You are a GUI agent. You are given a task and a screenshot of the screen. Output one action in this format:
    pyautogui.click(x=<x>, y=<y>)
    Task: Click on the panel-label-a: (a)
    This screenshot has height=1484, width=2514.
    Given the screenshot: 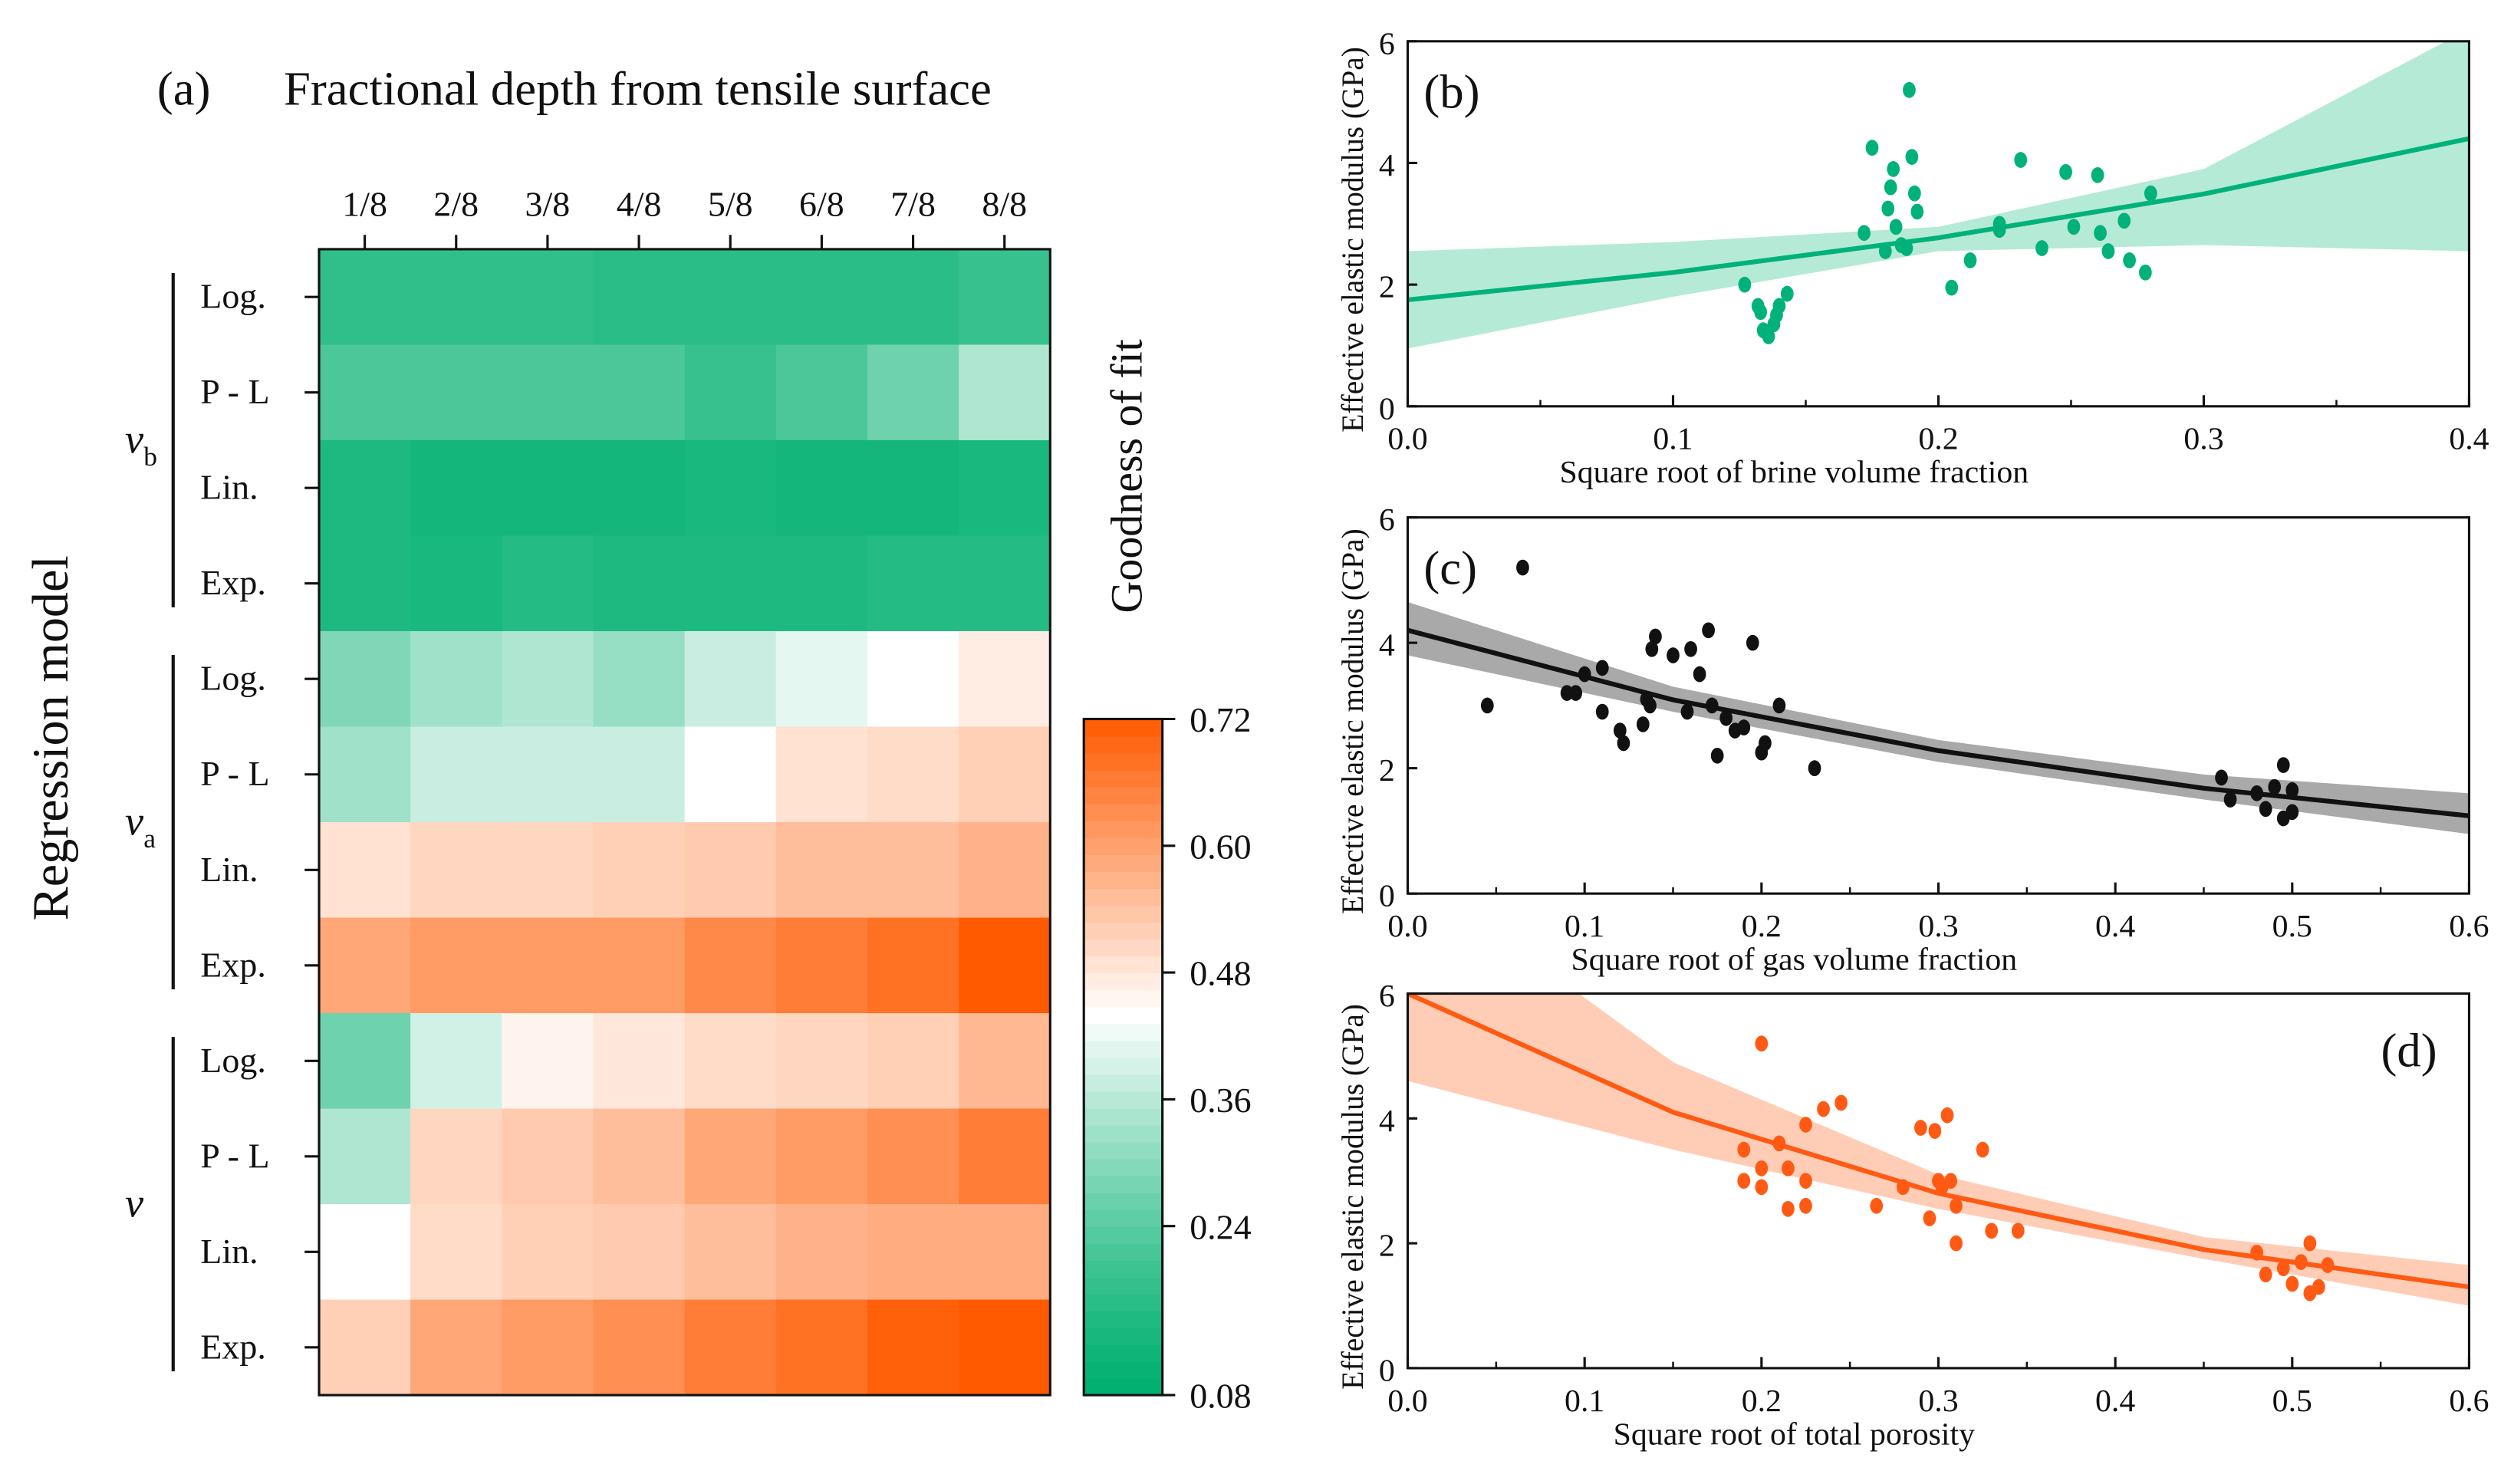 What is the action you would take?
    pyautogui.click(x=184, y=89)
    